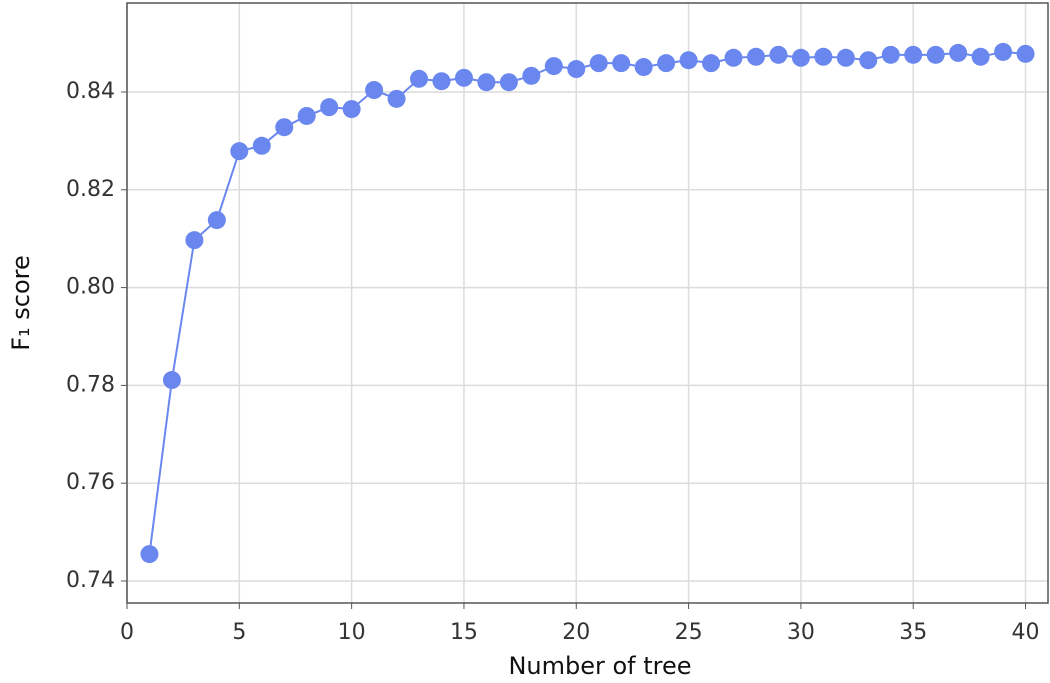 Image resolution: width=1050 pixels, height=683 pixels. What do you see at coordinates (90, 580) in the screenshot?
I see `y-tick-label: 0.74` at bounding box center [90, 580].